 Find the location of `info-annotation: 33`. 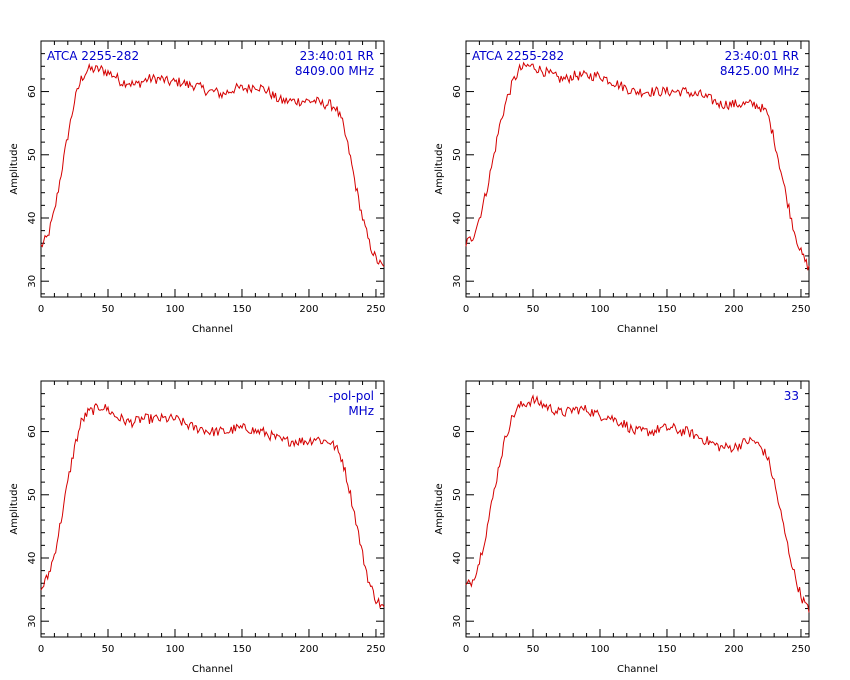

info-annotation: 33 is located at coordinates (791, 396).